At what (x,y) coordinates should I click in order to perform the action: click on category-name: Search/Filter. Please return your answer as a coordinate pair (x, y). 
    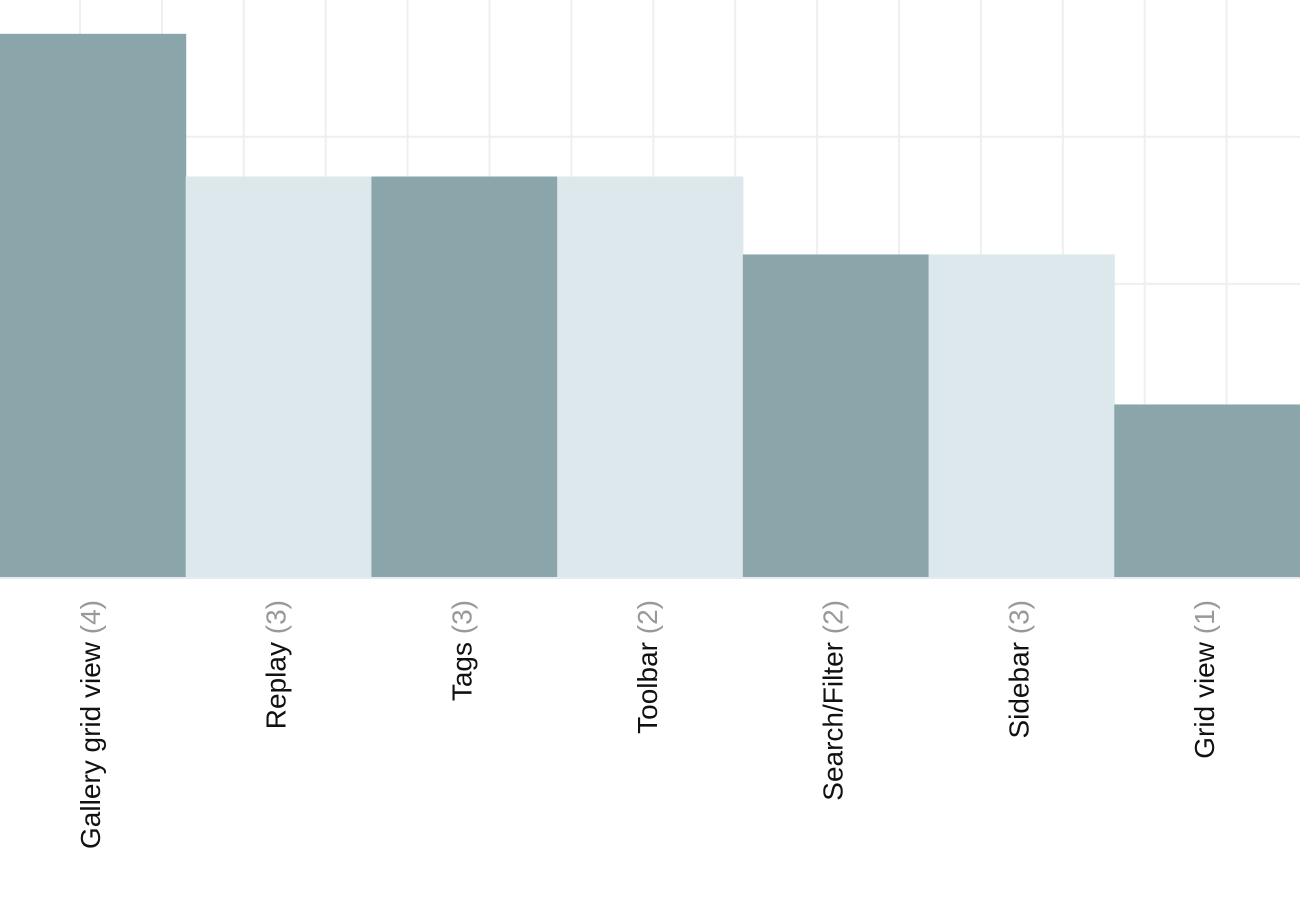
    Looking at the image, I should click on (833, 721).